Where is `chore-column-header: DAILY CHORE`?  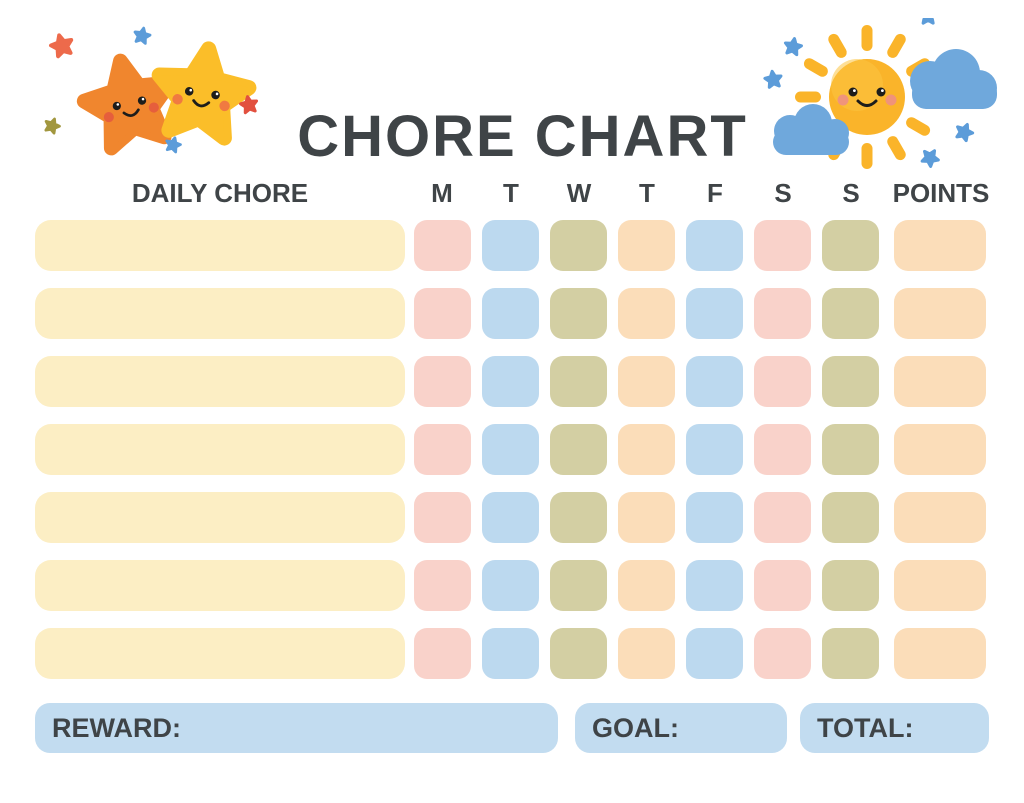
chore-column-header: DAILY CHORE is located at coordinates (220, 193).